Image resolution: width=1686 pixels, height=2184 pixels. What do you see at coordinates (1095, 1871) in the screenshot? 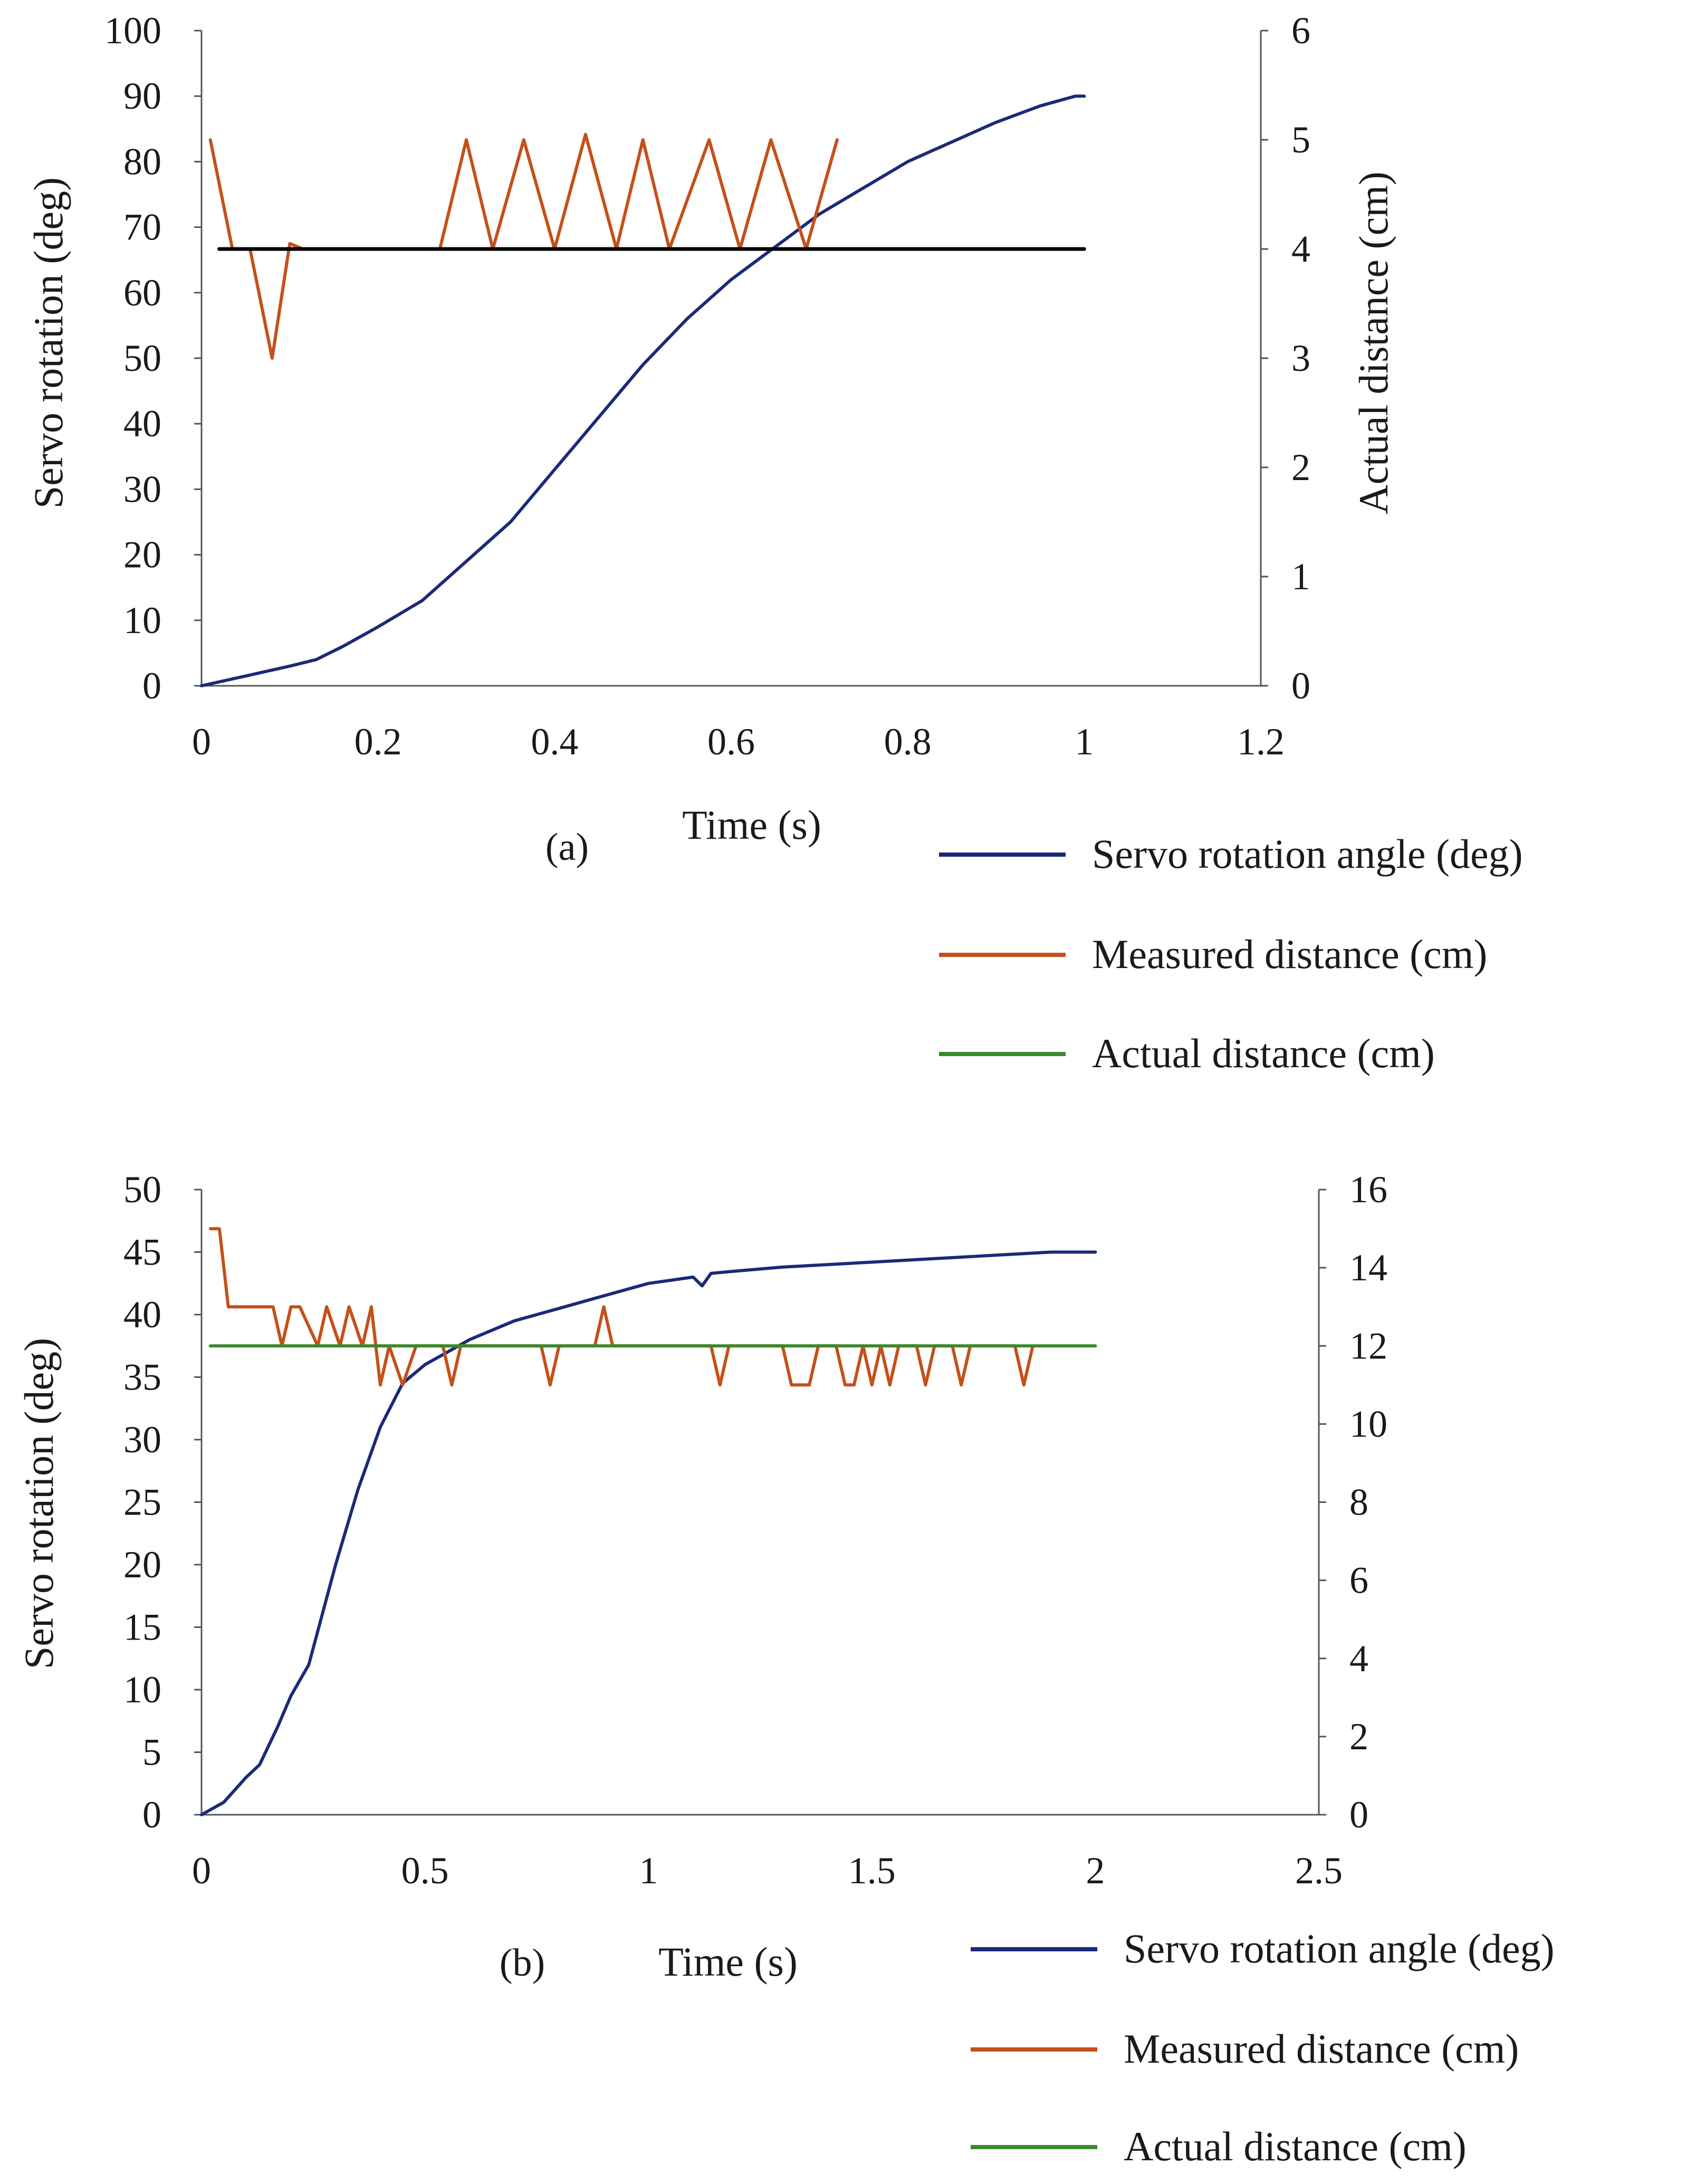
I see `chart-b-x-tick-label: 2` at bounding box center [1095, 1871].